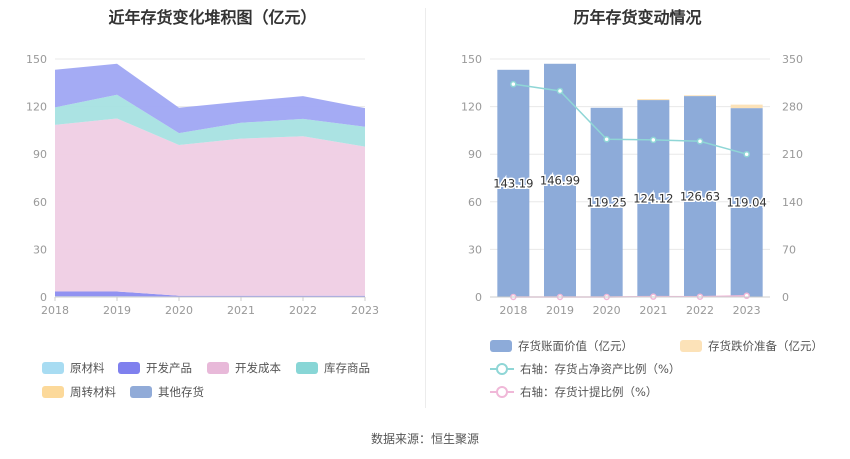 The image size is (850, 459). Describe the element at coordinates (347, 368) in the screenshot. I see `legend-label: 库存商品` at that location.